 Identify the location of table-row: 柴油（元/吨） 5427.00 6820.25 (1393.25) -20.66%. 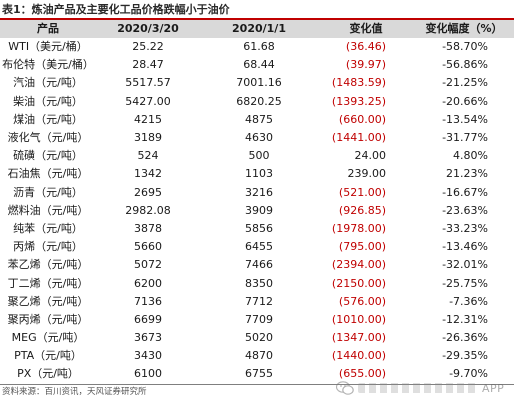
(257, 102).